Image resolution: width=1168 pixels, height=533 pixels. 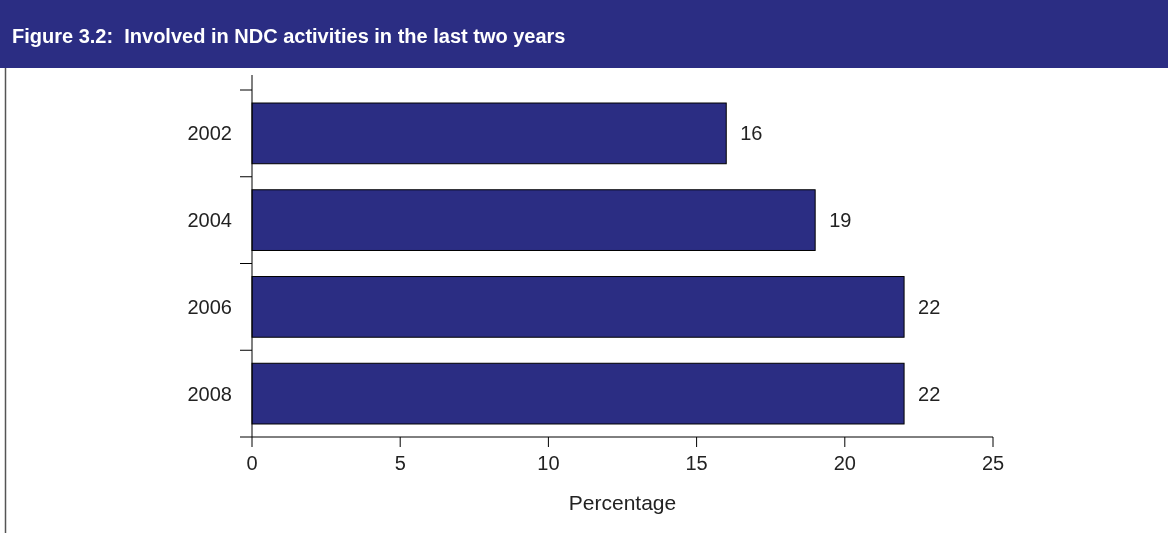 What do you see at coordinates (400, 463) in the screenshot?
I see `x-tick-label: 5` at bounding box center [400, 463].